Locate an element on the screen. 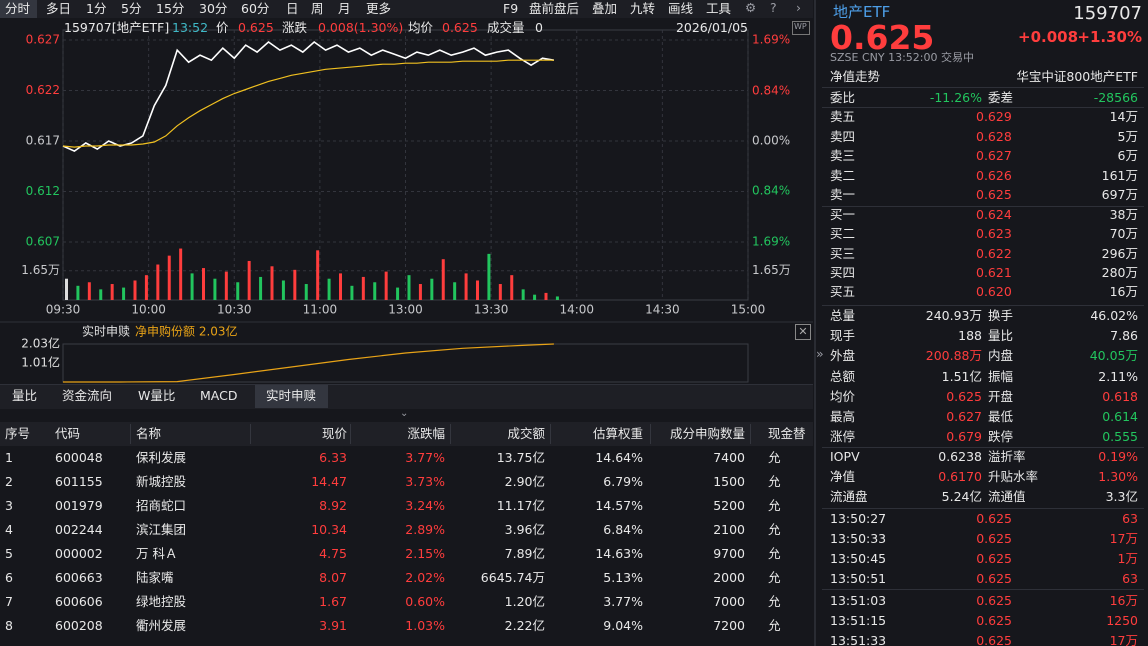 The height and width of the screenshot is (646, 1148). period-tab: 5分 is located at coordinates (131, 8).